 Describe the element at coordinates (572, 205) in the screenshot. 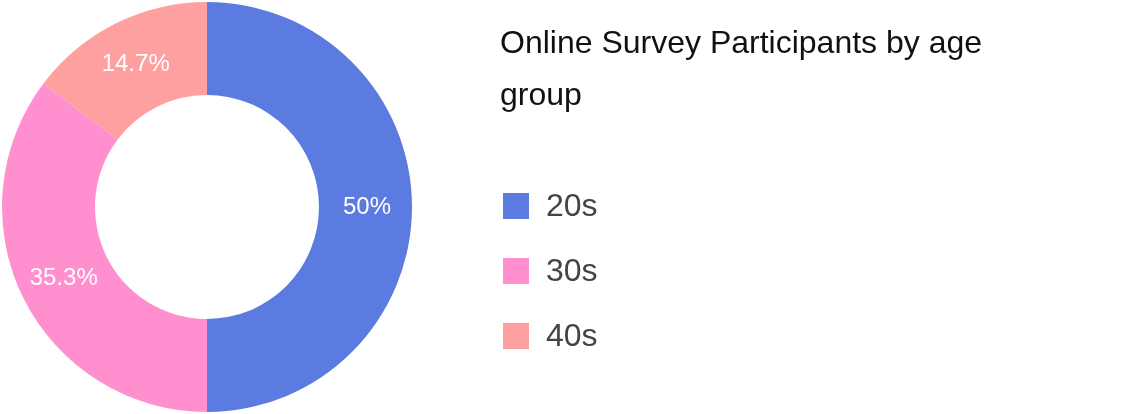

I see `legend-label: 20s` at that location.